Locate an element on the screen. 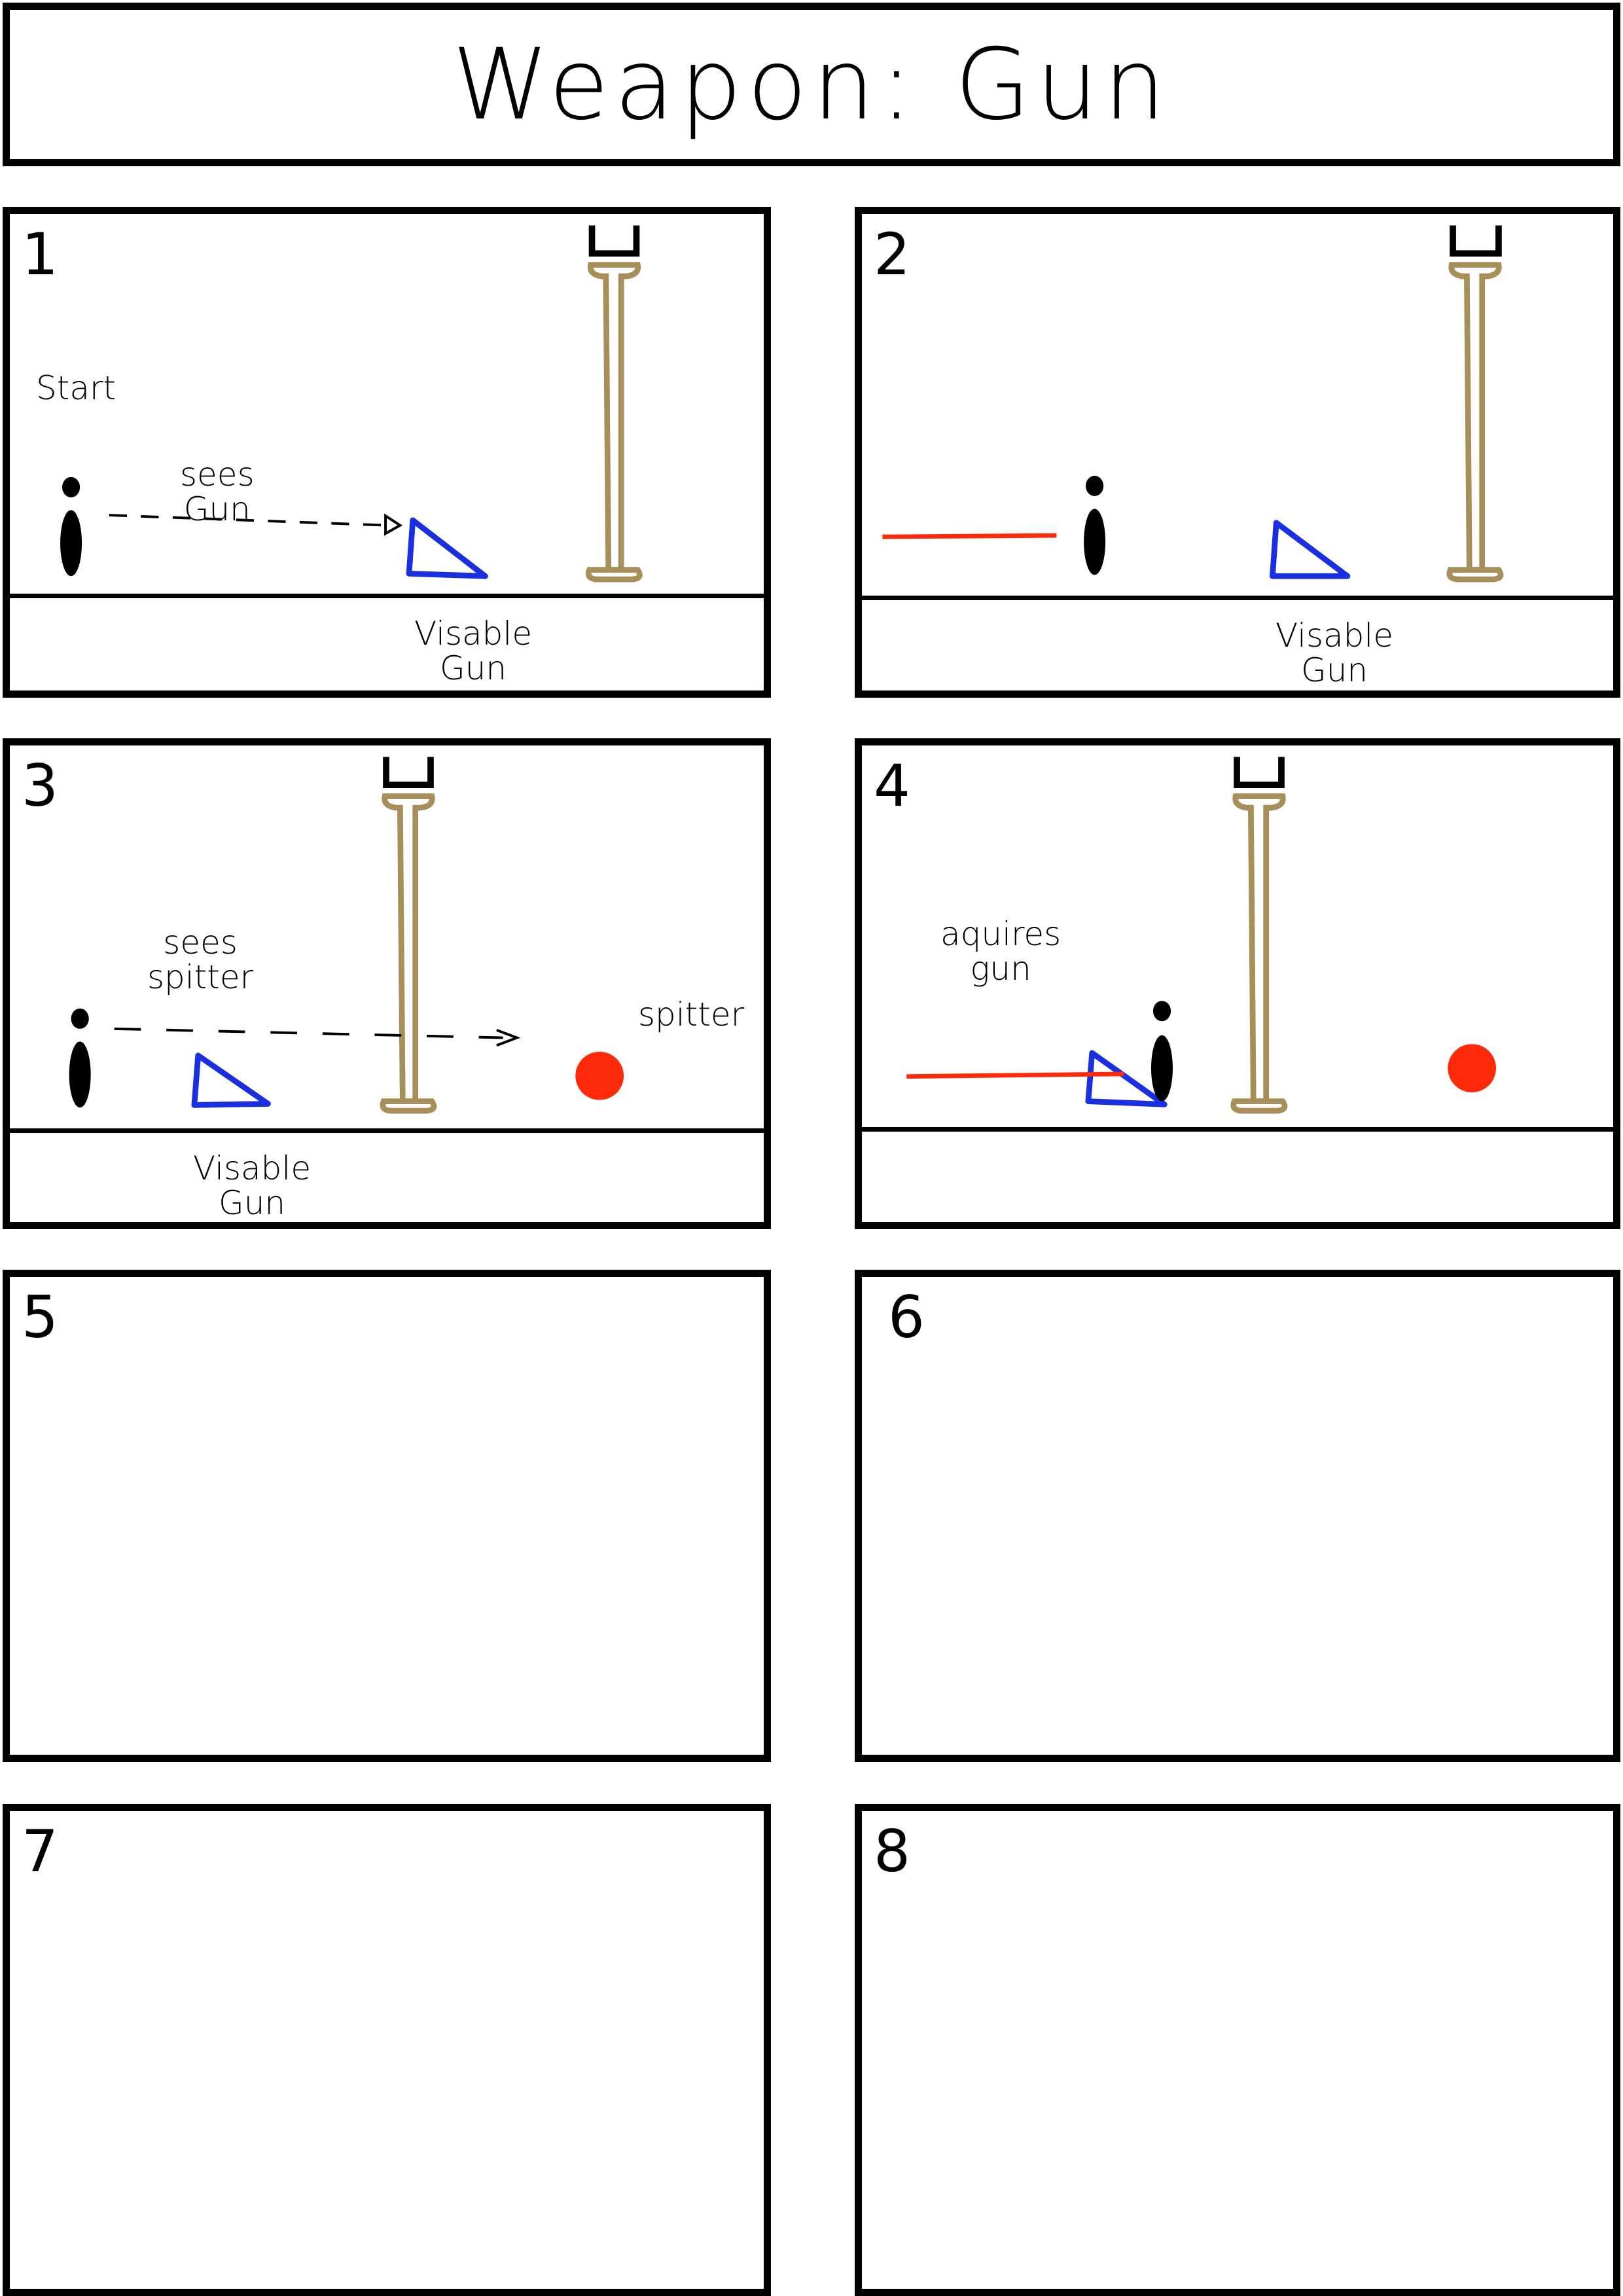 Image resolution: width=1623 pixels, height=2296 pixels. panel-number: 2 is located at coordinates (892, 254).